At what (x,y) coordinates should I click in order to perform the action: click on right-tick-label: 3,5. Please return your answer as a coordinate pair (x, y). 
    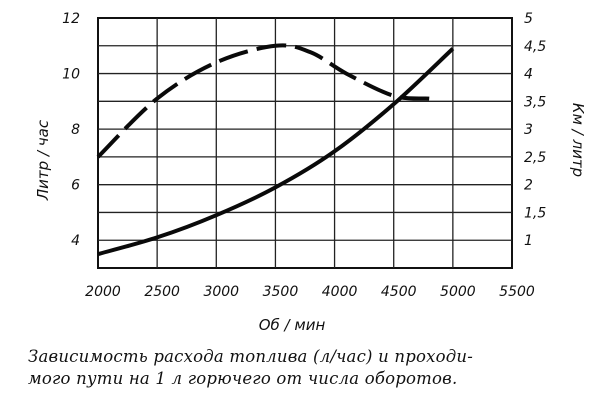
    Looking at the image, I should click on (535, 102).